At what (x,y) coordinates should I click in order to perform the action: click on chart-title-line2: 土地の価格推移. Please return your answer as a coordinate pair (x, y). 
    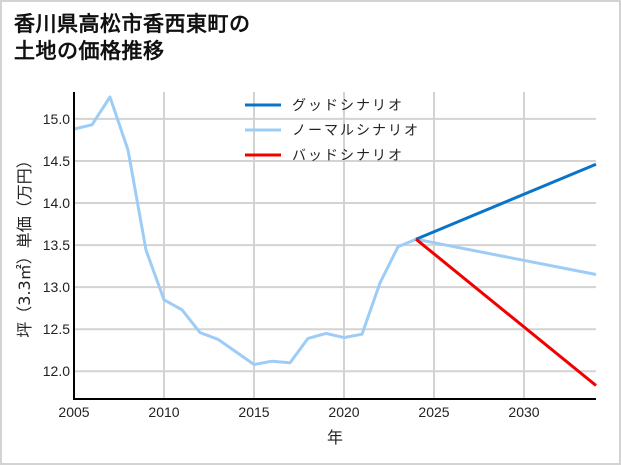
    Looking at the image, I should click on (89, 51).